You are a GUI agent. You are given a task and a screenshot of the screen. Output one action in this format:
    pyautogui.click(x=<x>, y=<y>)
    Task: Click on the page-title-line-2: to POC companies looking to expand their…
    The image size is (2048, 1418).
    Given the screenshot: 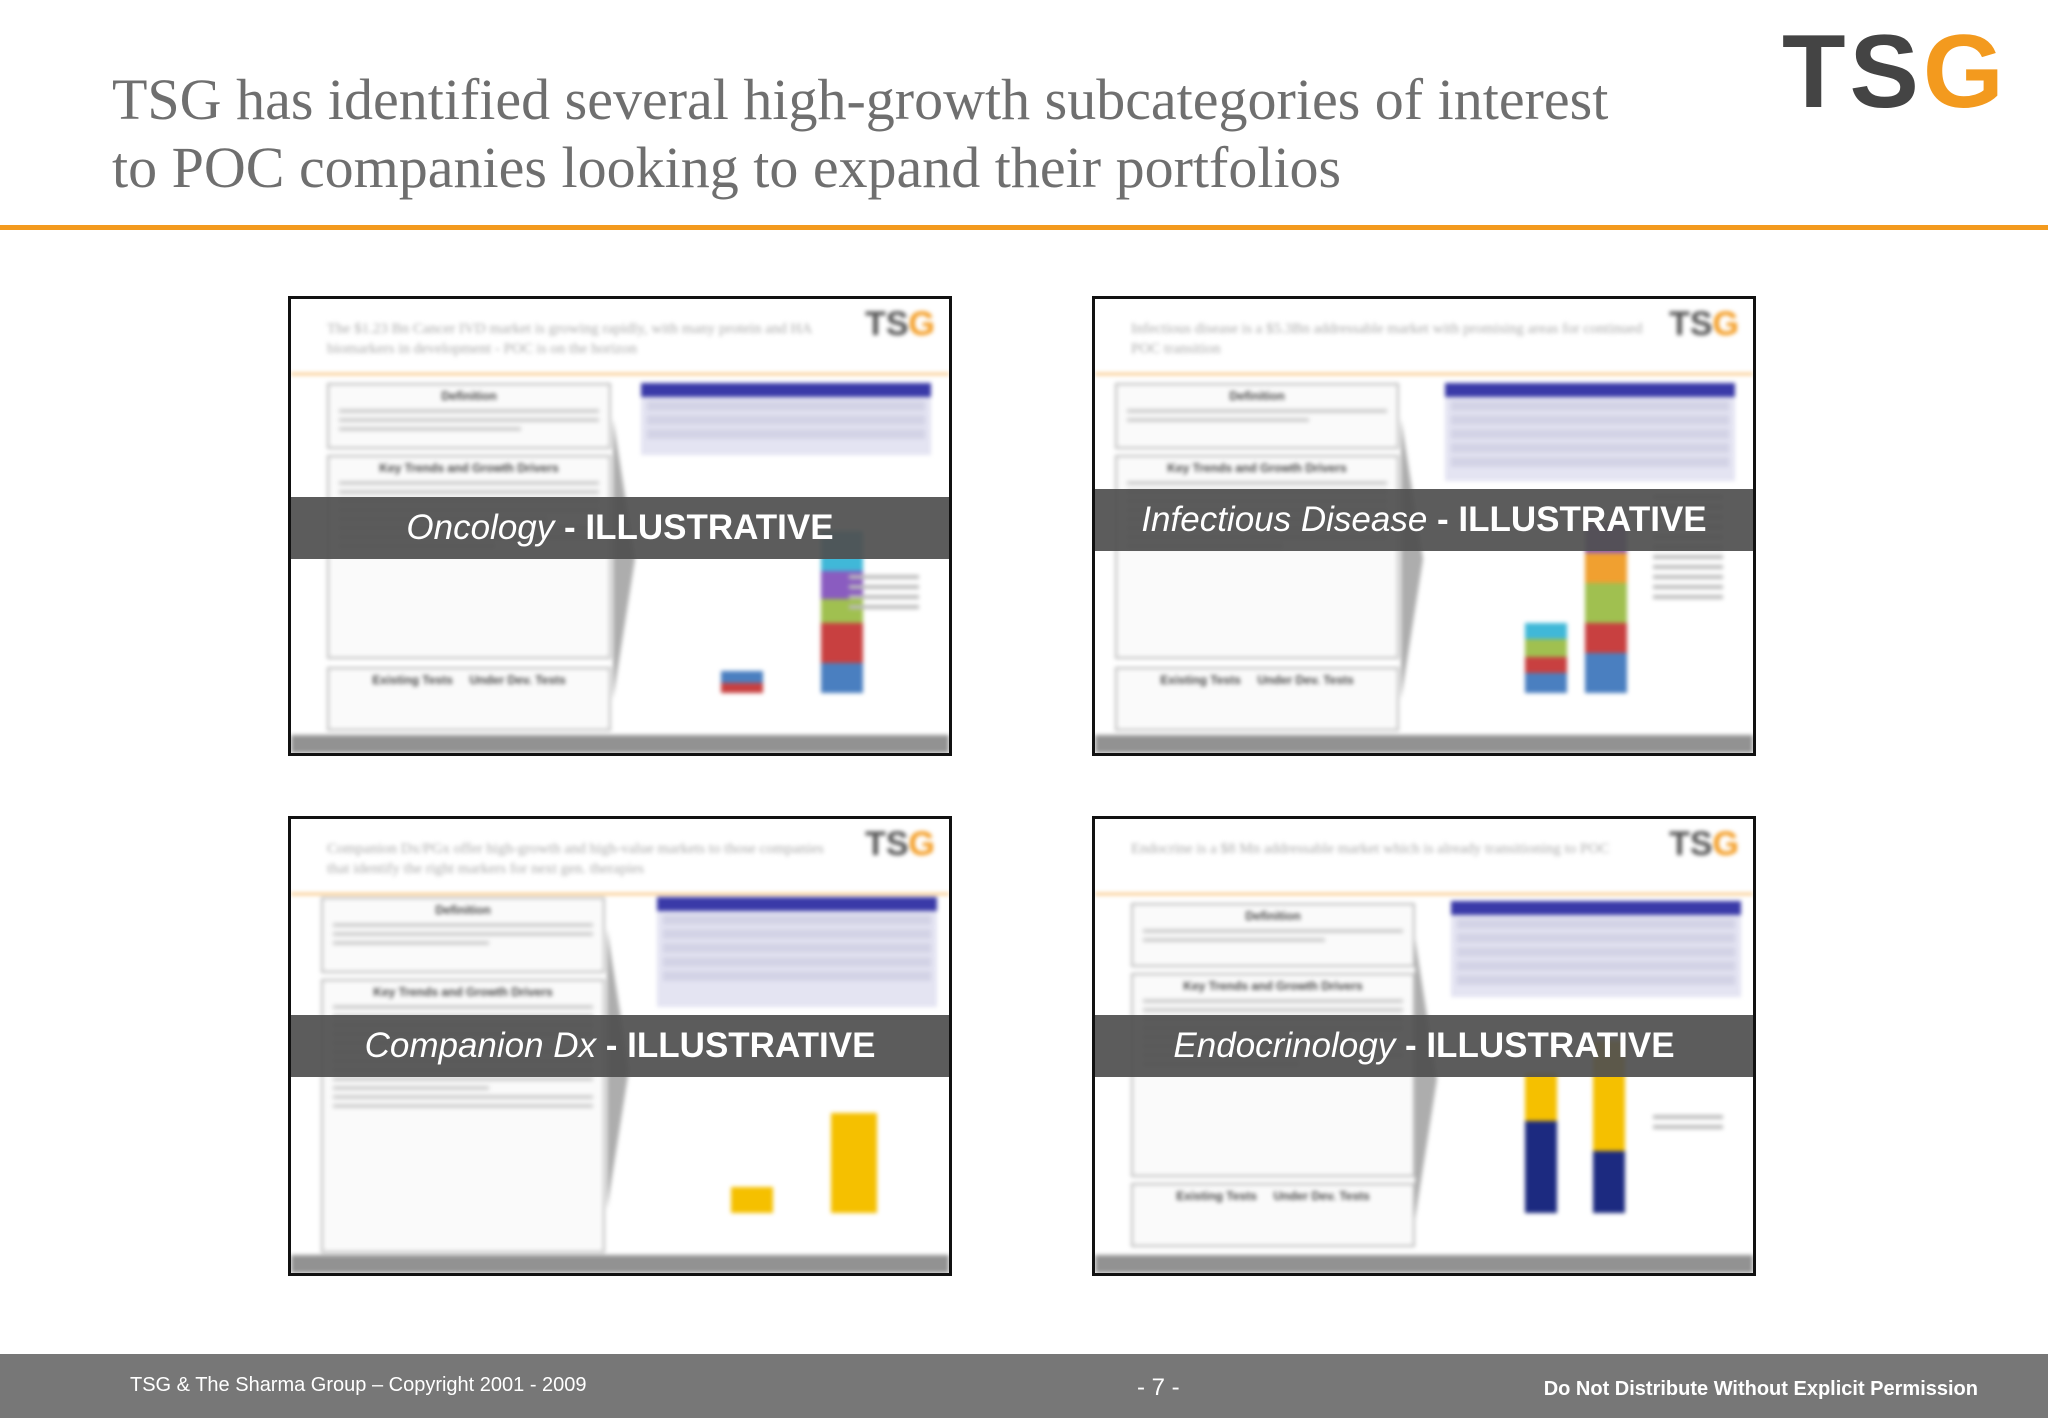 What is the action you would take?
    pyautogui.click(x=727, y=167)
    